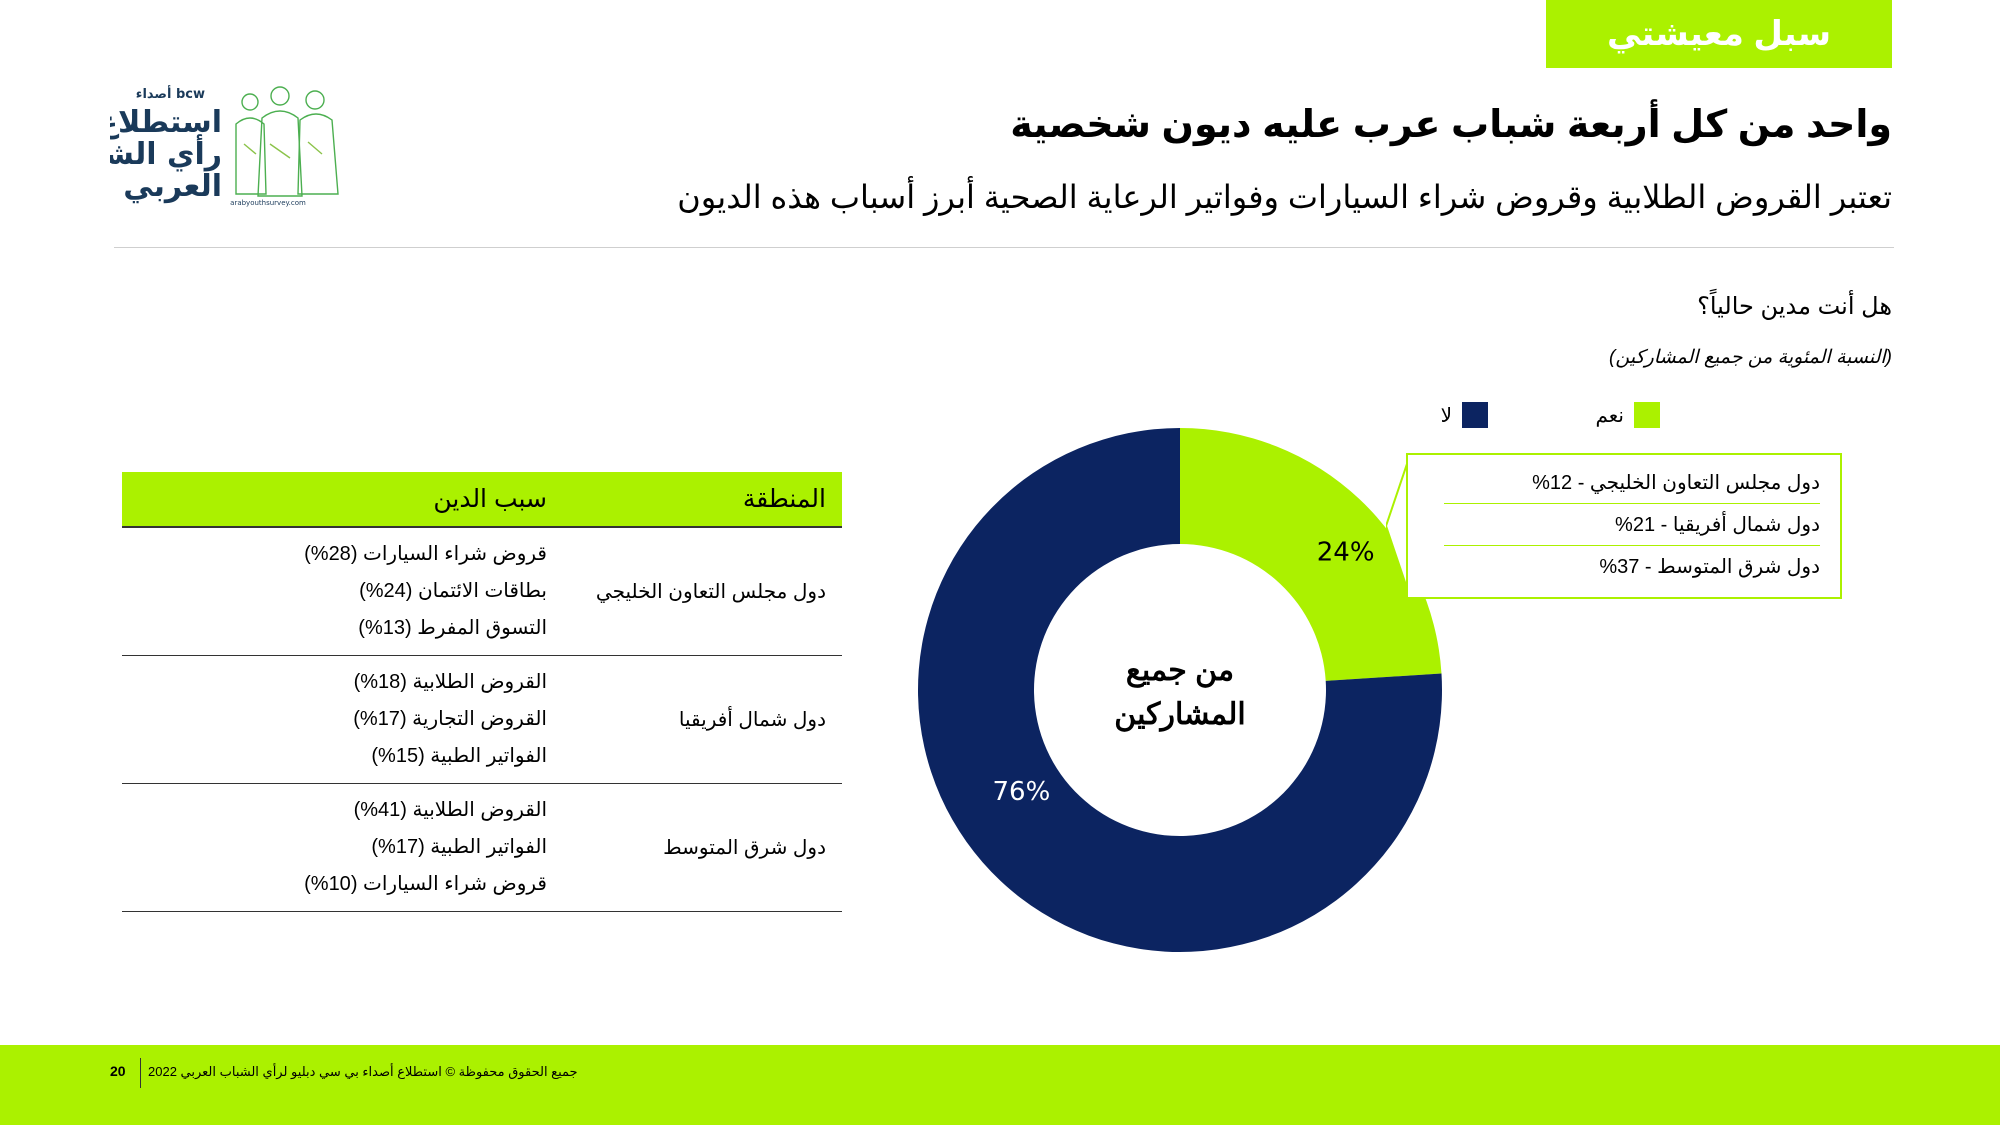  I want to click on reason-line: القروض الطلابية (18%), so click(450, 682).